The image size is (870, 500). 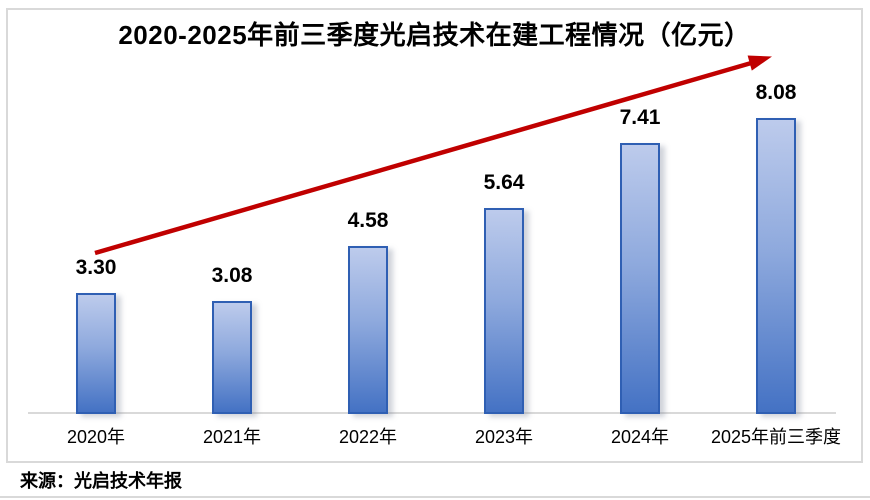 I want to click on bar-2021年, so click(x=232, y=357).